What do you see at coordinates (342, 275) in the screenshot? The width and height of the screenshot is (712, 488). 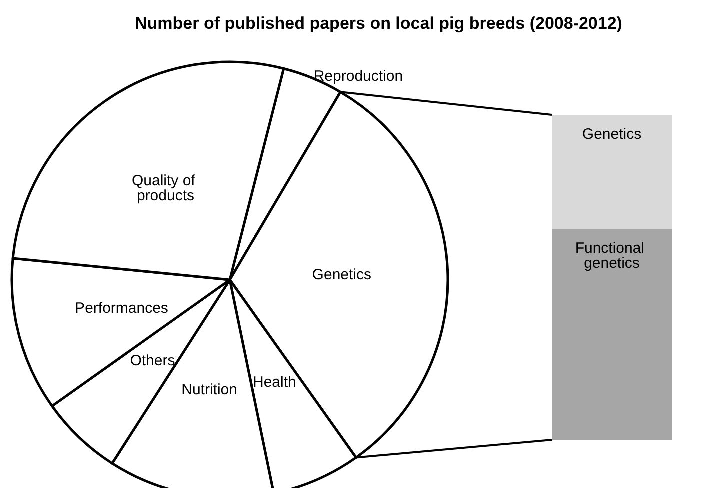 I see `slice-label: Genetics` at bounding box center [342, 275].